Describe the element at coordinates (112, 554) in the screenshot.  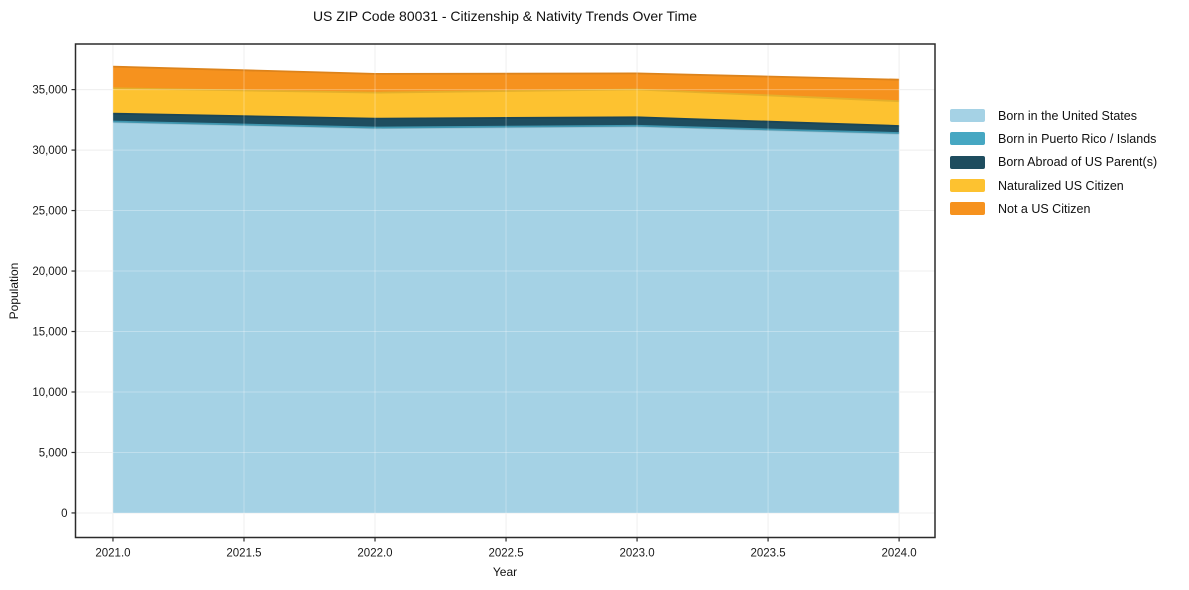
I see `x-tick-label: 2021.0` at that location.